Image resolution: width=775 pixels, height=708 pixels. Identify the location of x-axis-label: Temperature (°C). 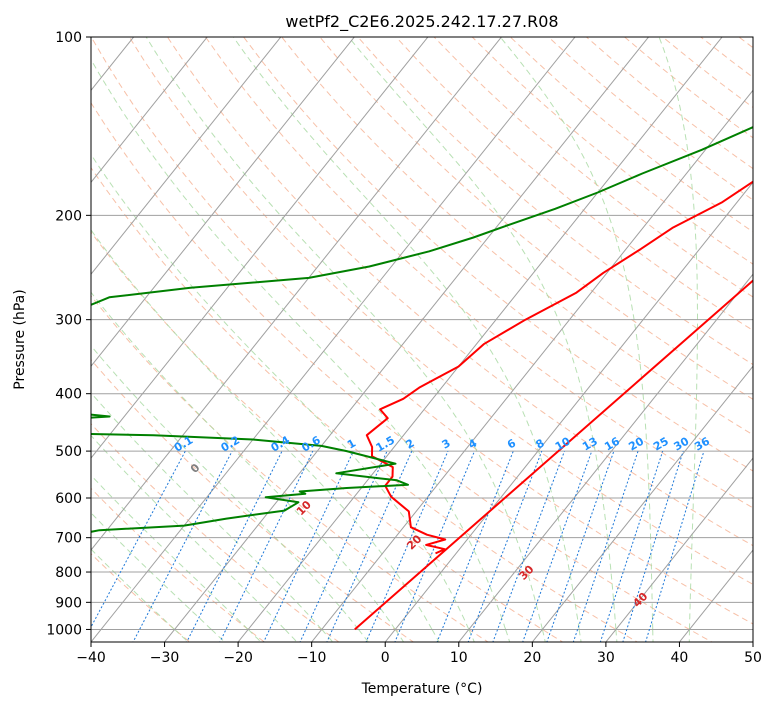
(422, 689).